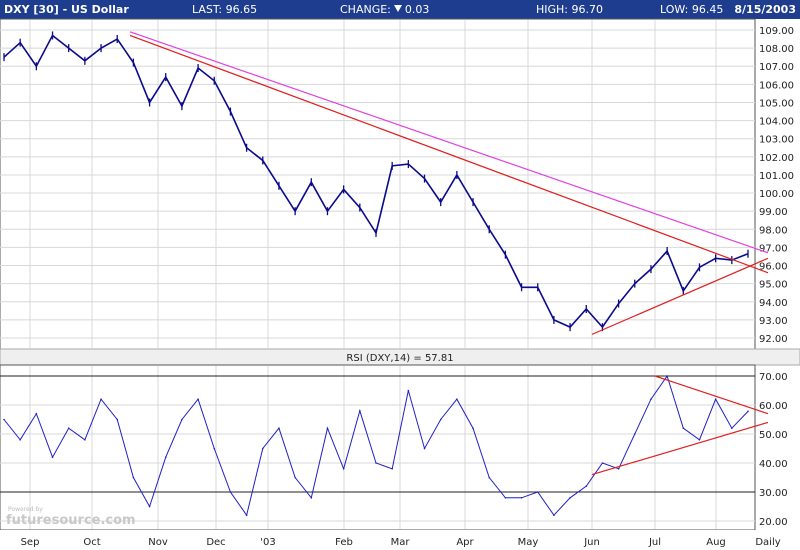 The image size is (800, 550). What do you see at coordinates (773, 406) in the screenshot?
I see `rsi-tick-label: 60.00` at bounding box center [773, 406].